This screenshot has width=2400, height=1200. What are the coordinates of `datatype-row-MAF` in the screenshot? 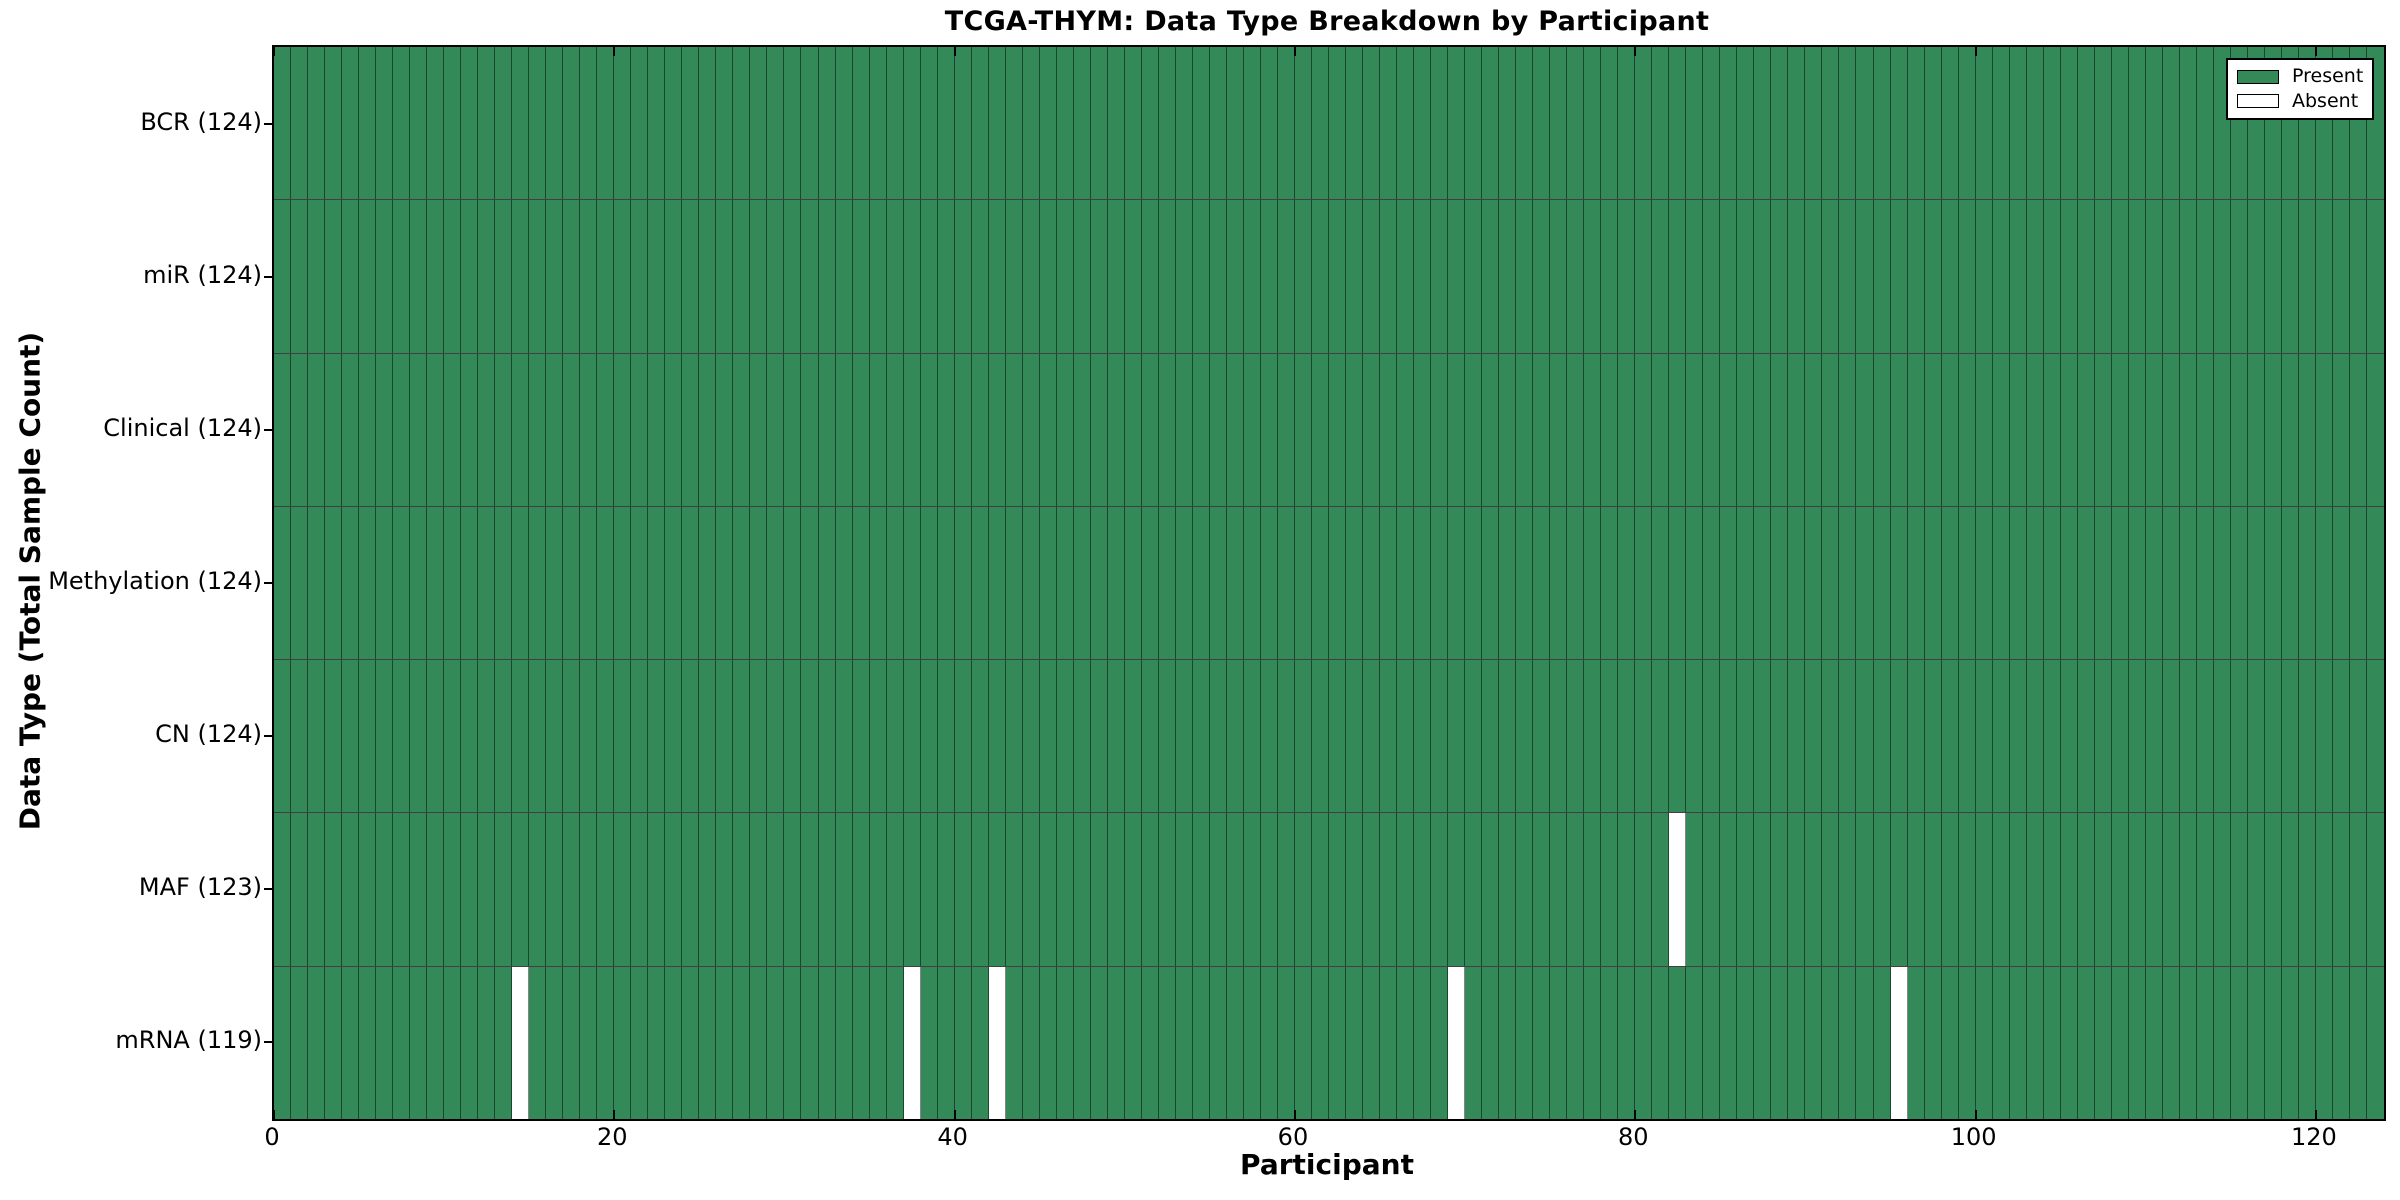 It's located at (1329, 889).